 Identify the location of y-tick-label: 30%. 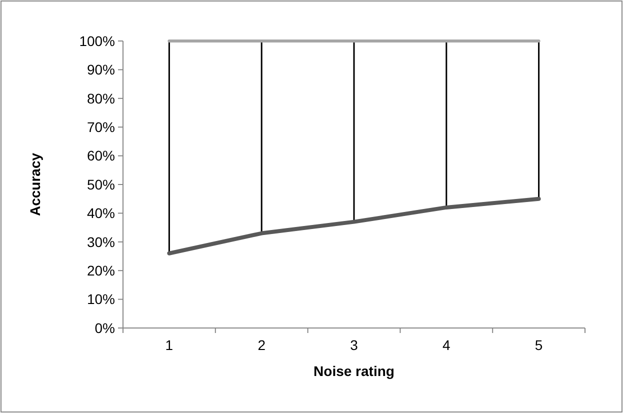
(100, 242).